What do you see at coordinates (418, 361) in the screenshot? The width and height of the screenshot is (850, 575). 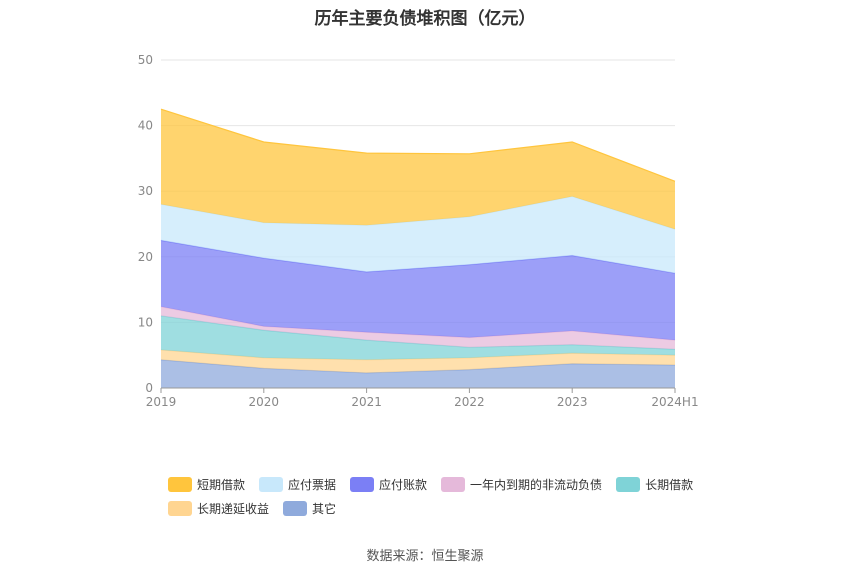 I see `area-长期递延收益` at bounding box center [418, 361].